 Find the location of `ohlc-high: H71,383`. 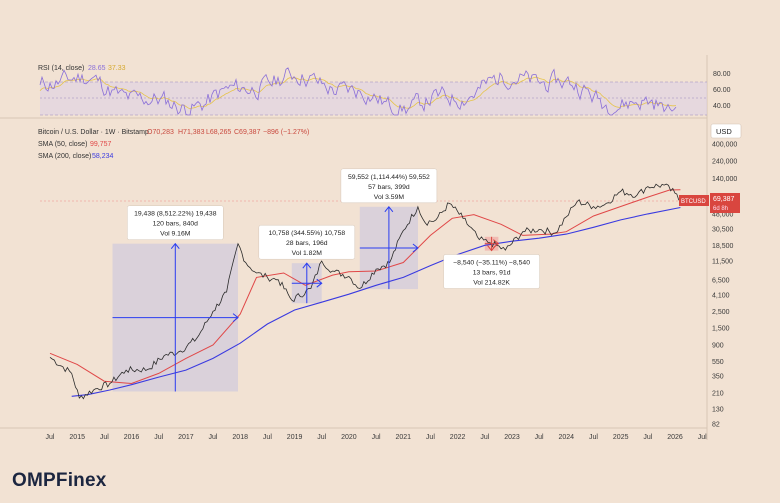

ohlc-high: H71,383 is located at coordinates (191, 132).